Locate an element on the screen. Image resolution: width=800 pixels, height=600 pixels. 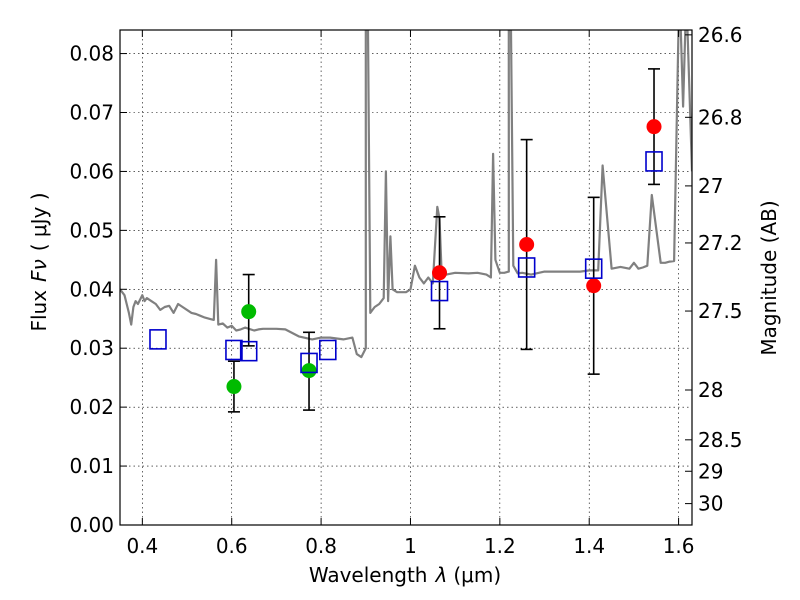
x-tick-label: 1 is located at coordinates (410, 546).